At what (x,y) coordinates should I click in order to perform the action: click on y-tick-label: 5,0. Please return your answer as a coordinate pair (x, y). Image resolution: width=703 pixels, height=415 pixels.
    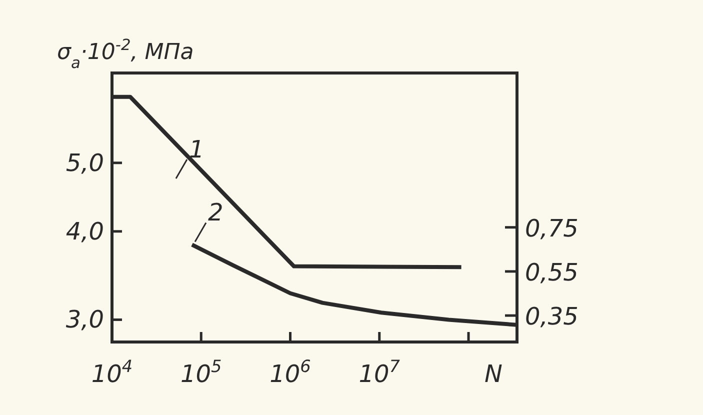
    Looking at the image, I should click on (85, 162).